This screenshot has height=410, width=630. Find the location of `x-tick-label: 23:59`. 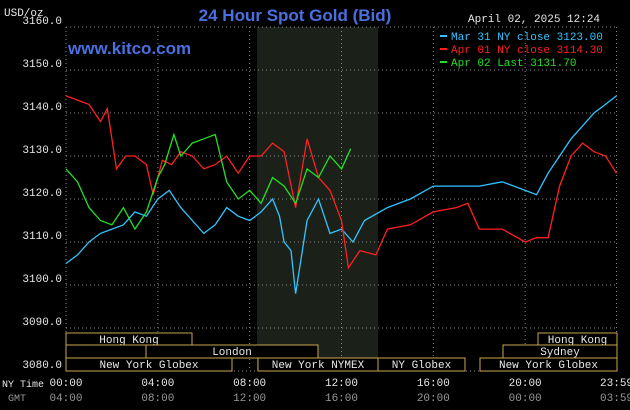

x-tick-label: 23:59 is located at coordinates (615, 384).